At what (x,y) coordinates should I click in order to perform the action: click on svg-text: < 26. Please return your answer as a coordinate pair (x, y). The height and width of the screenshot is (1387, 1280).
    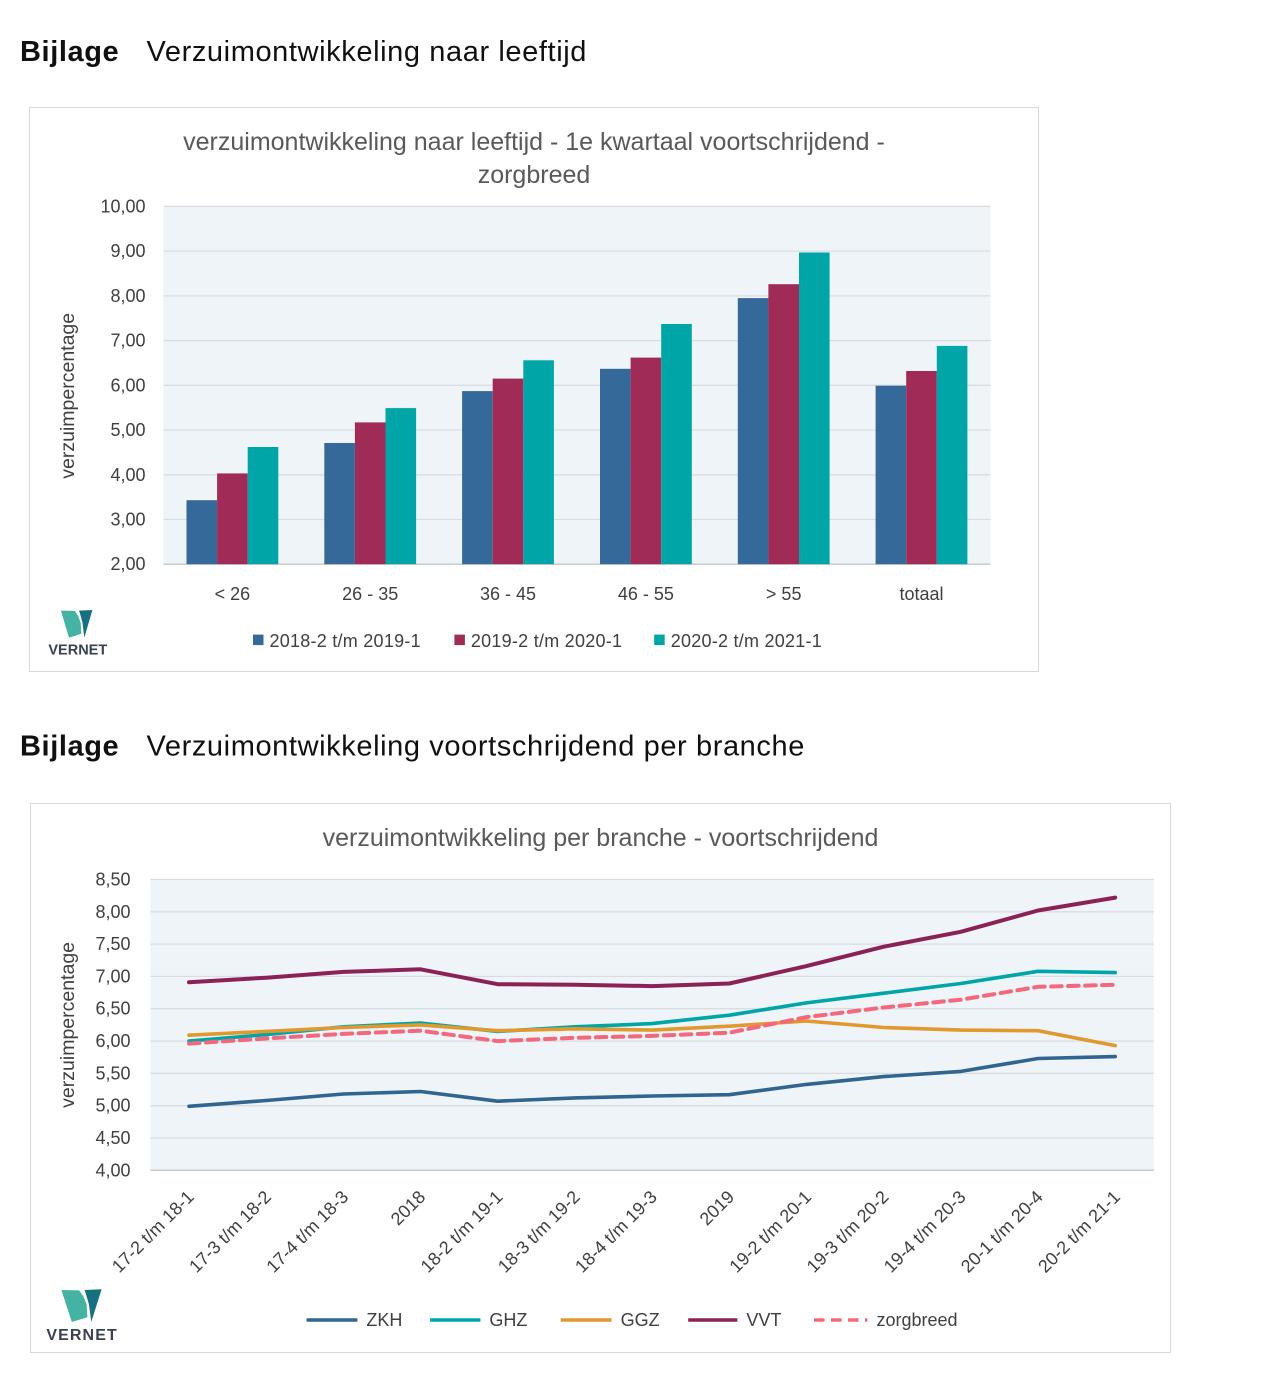
    Looking at the image, I should click on (233, 594).